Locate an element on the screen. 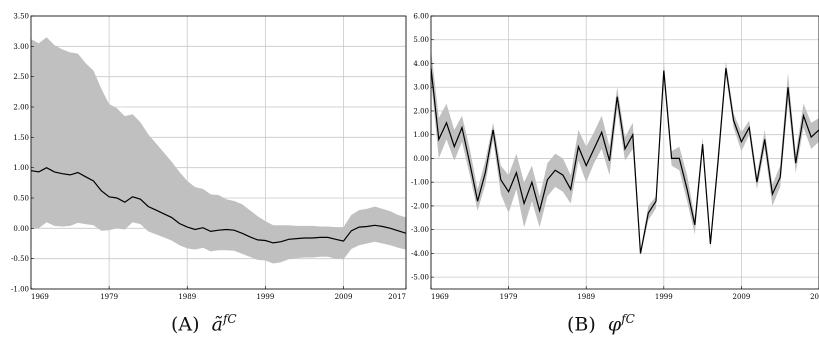  x-tick-label-b-3: 1999 is located at coordinates (664, 297).